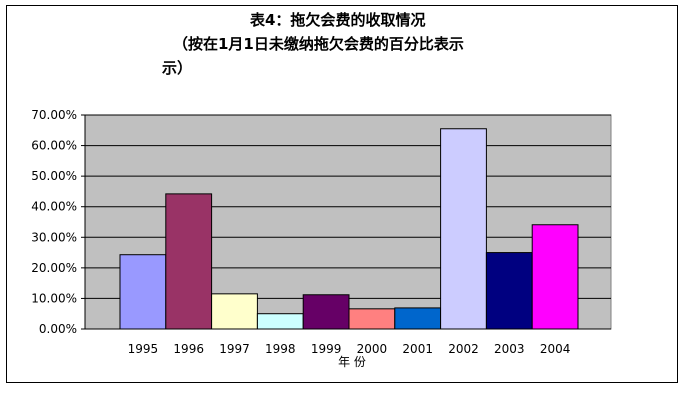 This screenshot has width=688, height=405. What do you see at coordinates (326, 312) in the screenshot?
I see `bar-1999` at bounding box center [326, 312].